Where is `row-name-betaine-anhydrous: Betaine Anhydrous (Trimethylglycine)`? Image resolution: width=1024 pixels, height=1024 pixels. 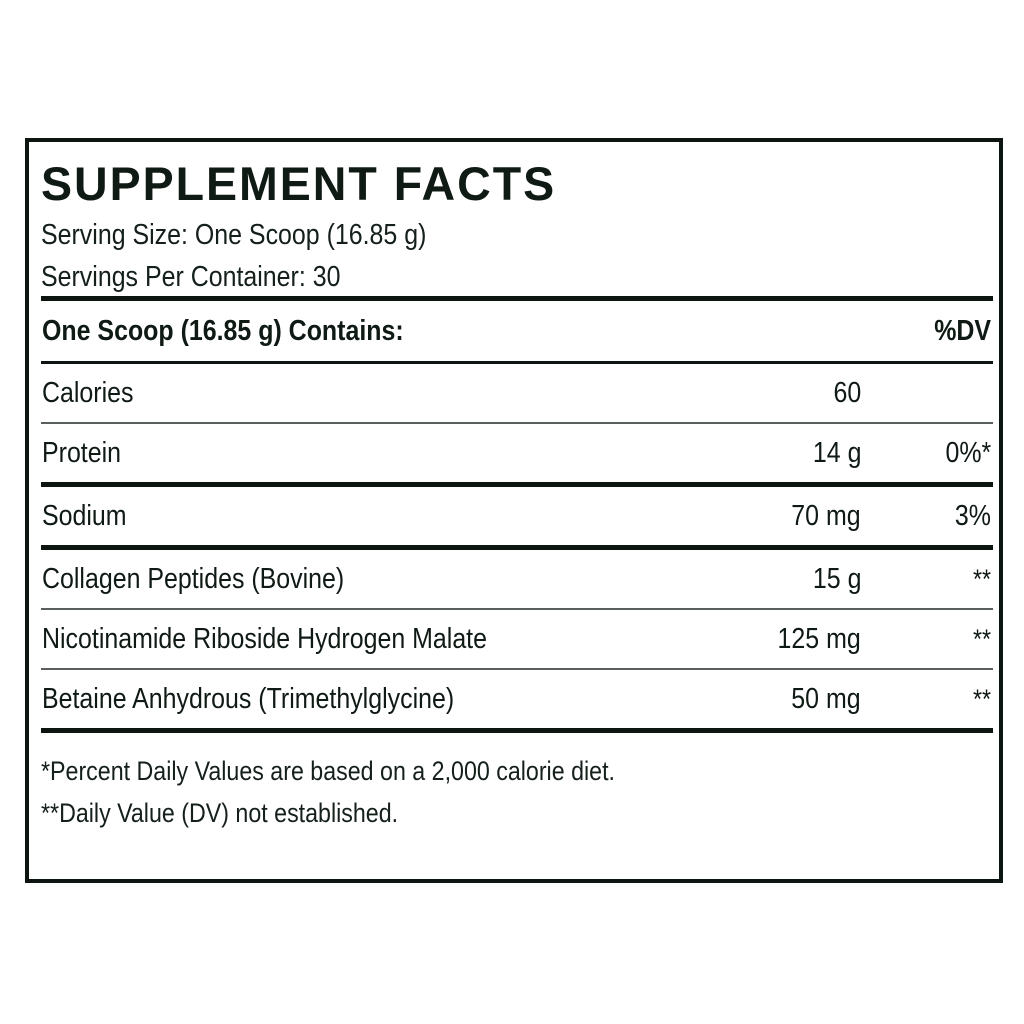 row-name-betaine-anhydrous: Betaine Anhydrous (Trimethylglycine) is located at coordinates (248, 699).